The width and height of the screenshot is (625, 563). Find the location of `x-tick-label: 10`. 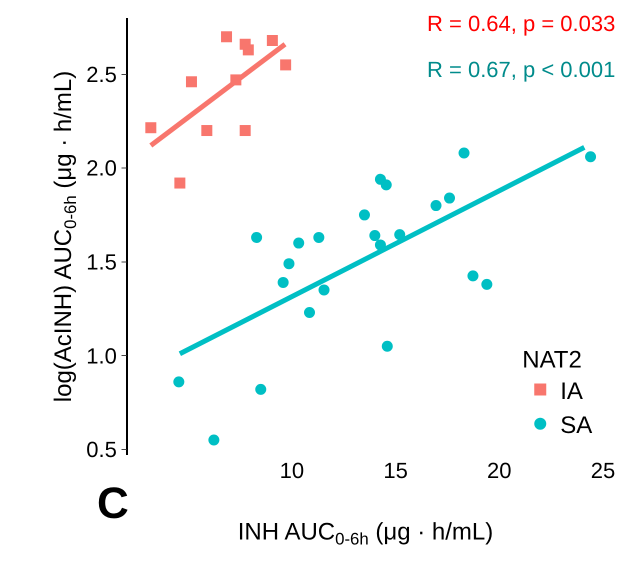

x-tick-label: 10 is located at coordinates (292, 470).